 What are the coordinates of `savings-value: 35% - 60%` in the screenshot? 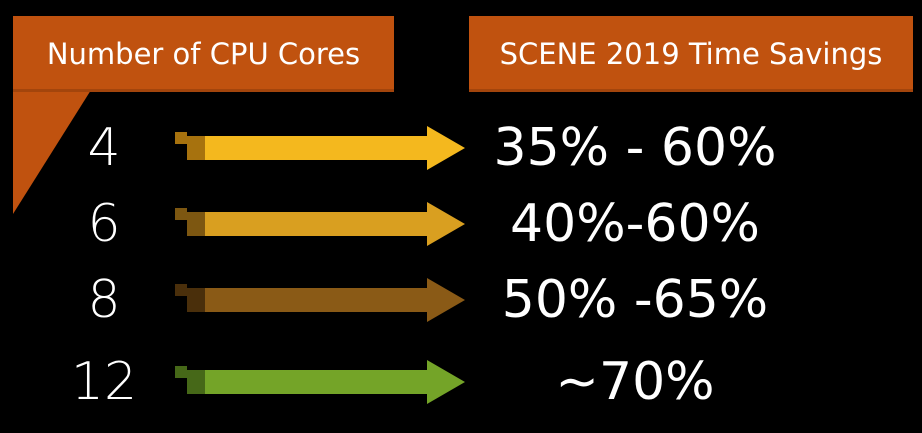 It's located at (635, 148).